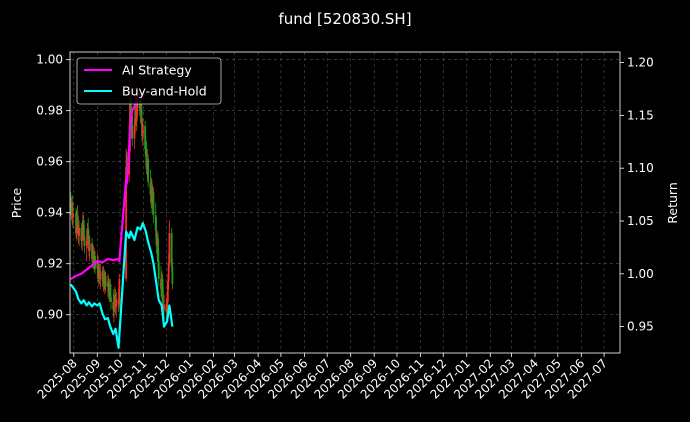  Describe the element at coordinates (157, 70) in the screenshot. I see `legend-label-ai-strategy: AI Strategy` at that location.